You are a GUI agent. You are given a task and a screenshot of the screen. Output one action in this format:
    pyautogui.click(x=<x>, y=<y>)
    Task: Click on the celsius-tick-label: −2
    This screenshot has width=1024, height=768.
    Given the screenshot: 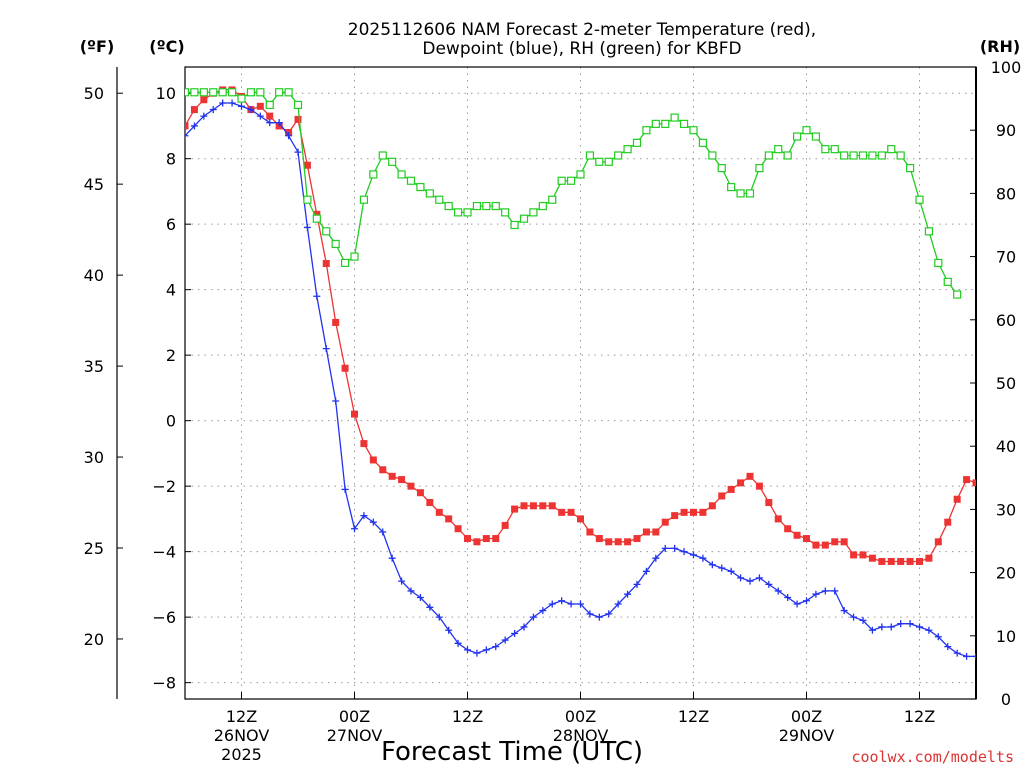 What is the action you would take?
    pyautogui.click(x=164, y=486)
    